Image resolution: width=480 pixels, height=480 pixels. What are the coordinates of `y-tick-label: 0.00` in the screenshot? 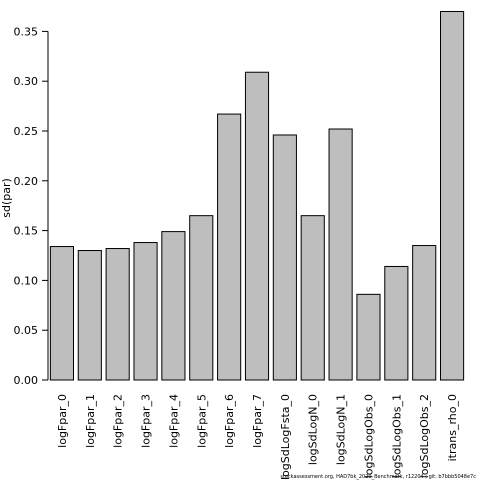 It's located at (26, 380).